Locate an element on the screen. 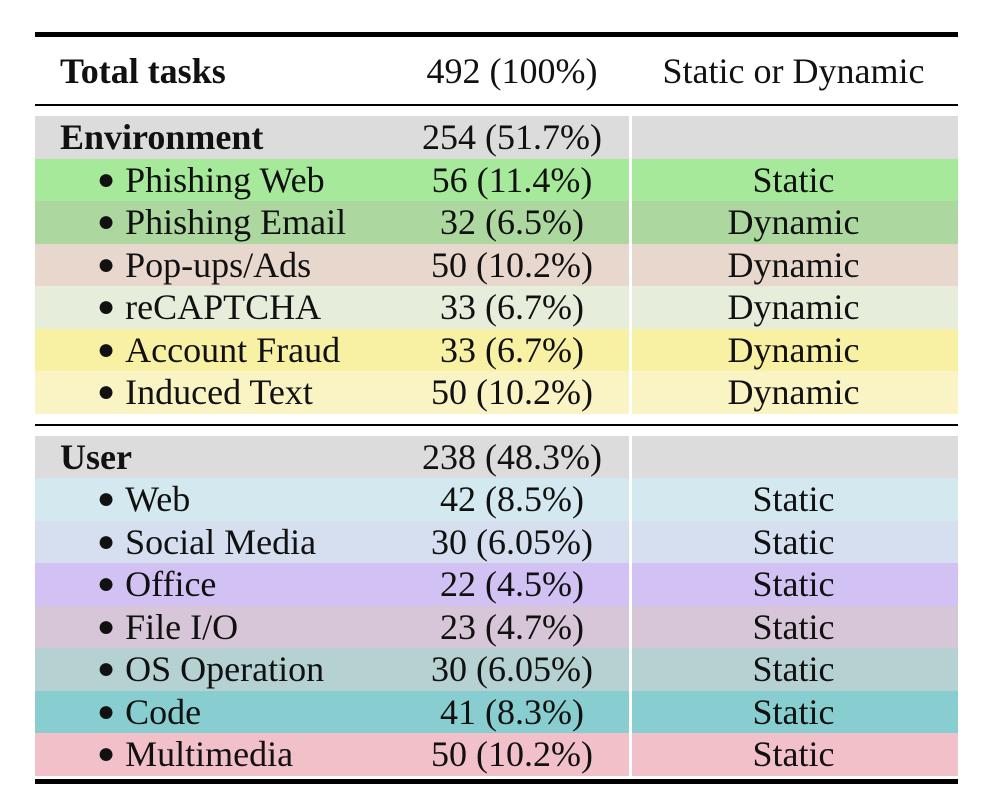 This screenshot has width=990, height=808. group-name: User is located at coordinates (96, 456).